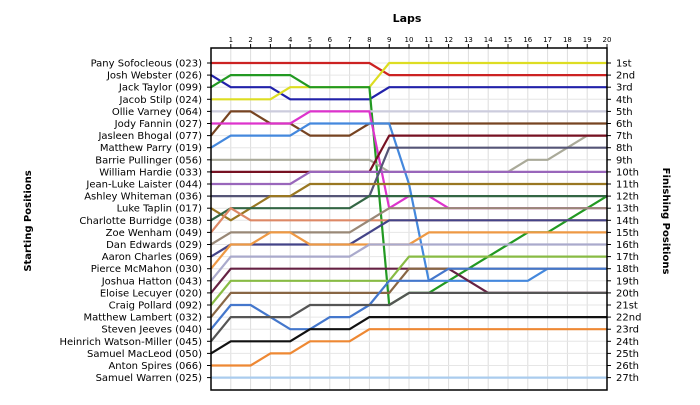  What do you see at coordinates (428, 40) in the screenshot?
I see `x-tick-label: 11` at bounding box center [428, 40].